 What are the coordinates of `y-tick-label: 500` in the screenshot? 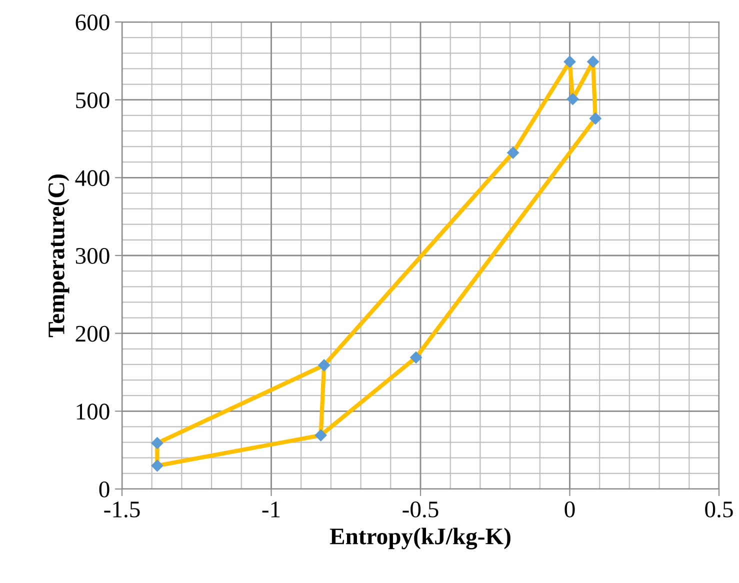 It's located at (93, 100).